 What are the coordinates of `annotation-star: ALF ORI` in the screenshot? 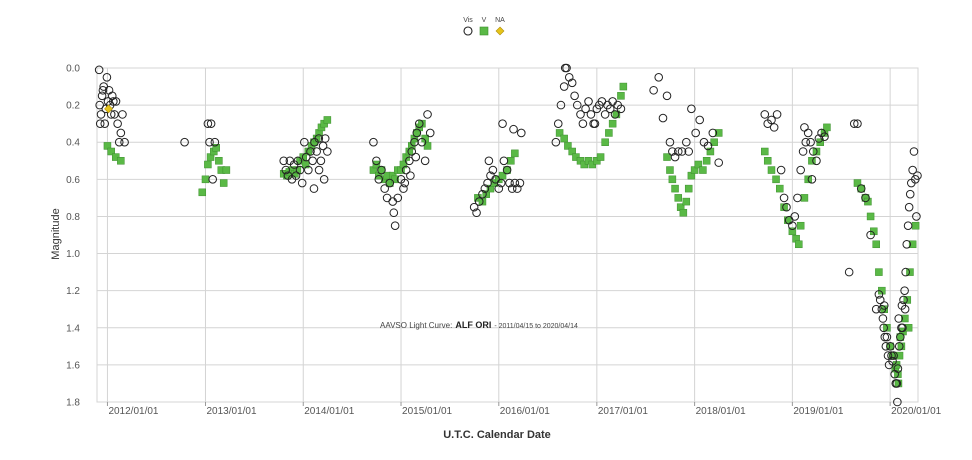 It's located at (473, 325).